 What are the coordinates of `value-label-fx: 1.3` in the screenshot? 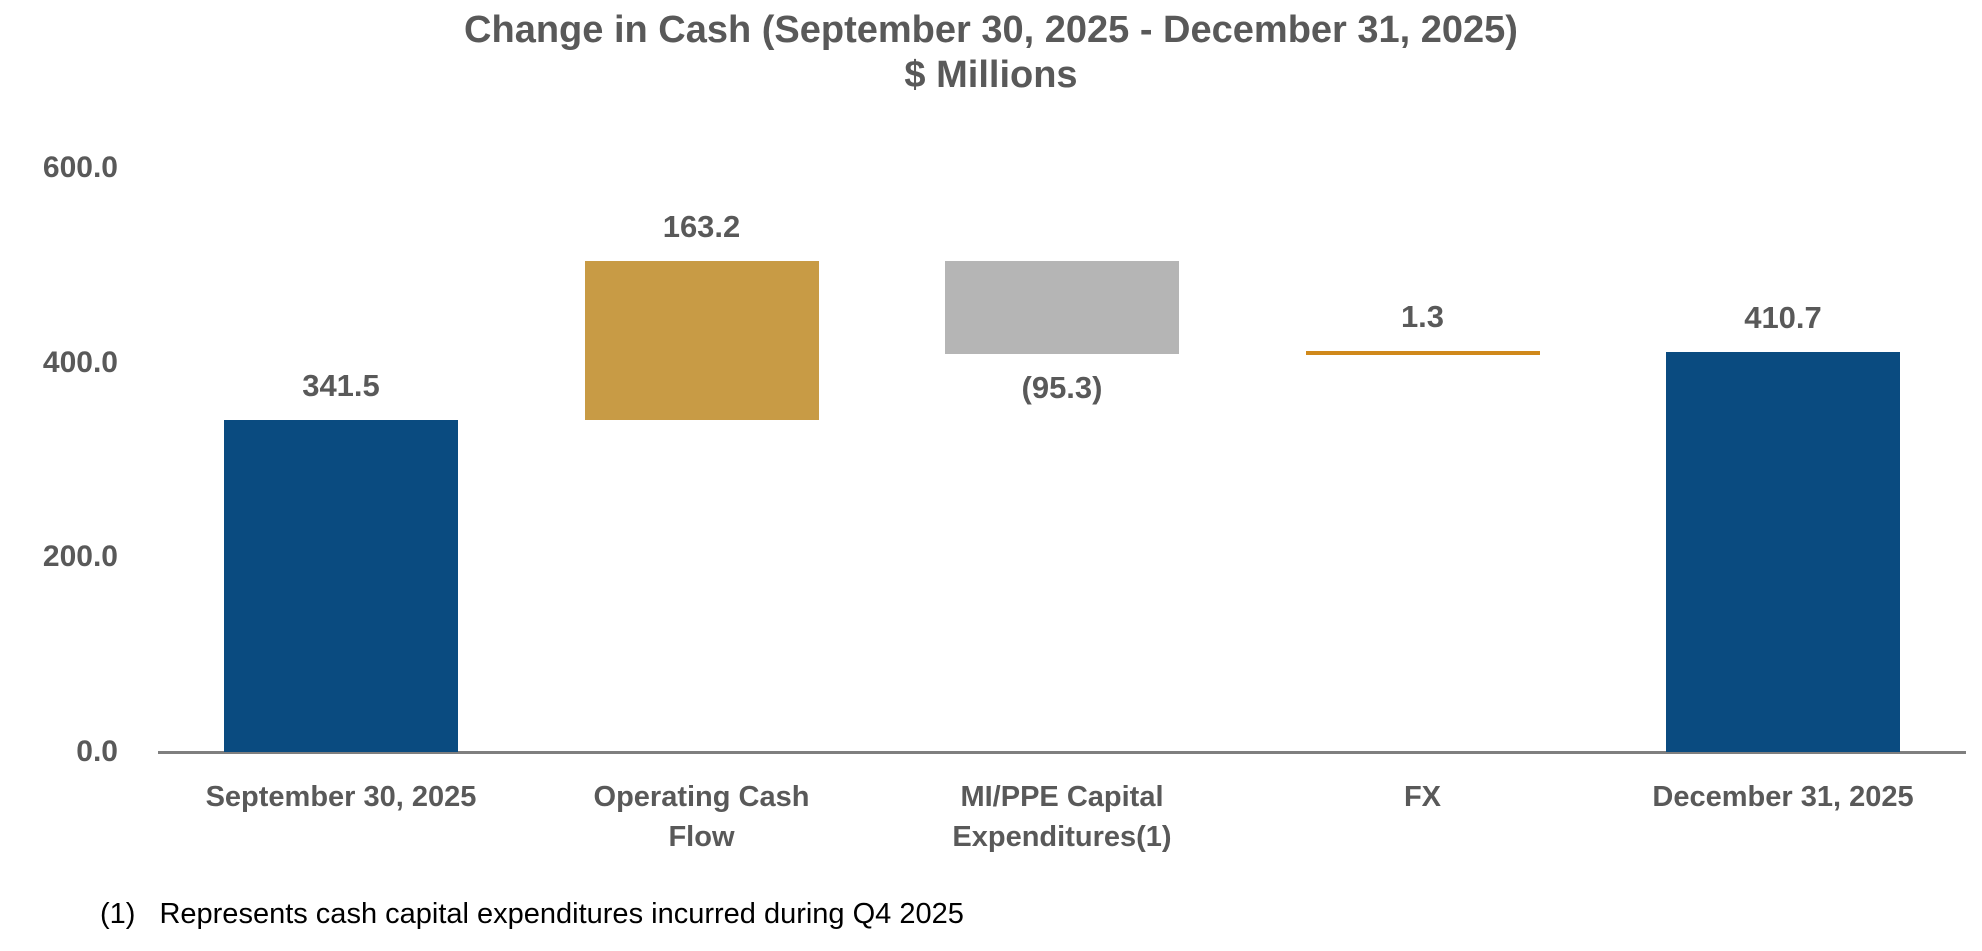 It's located at (1422, 316).